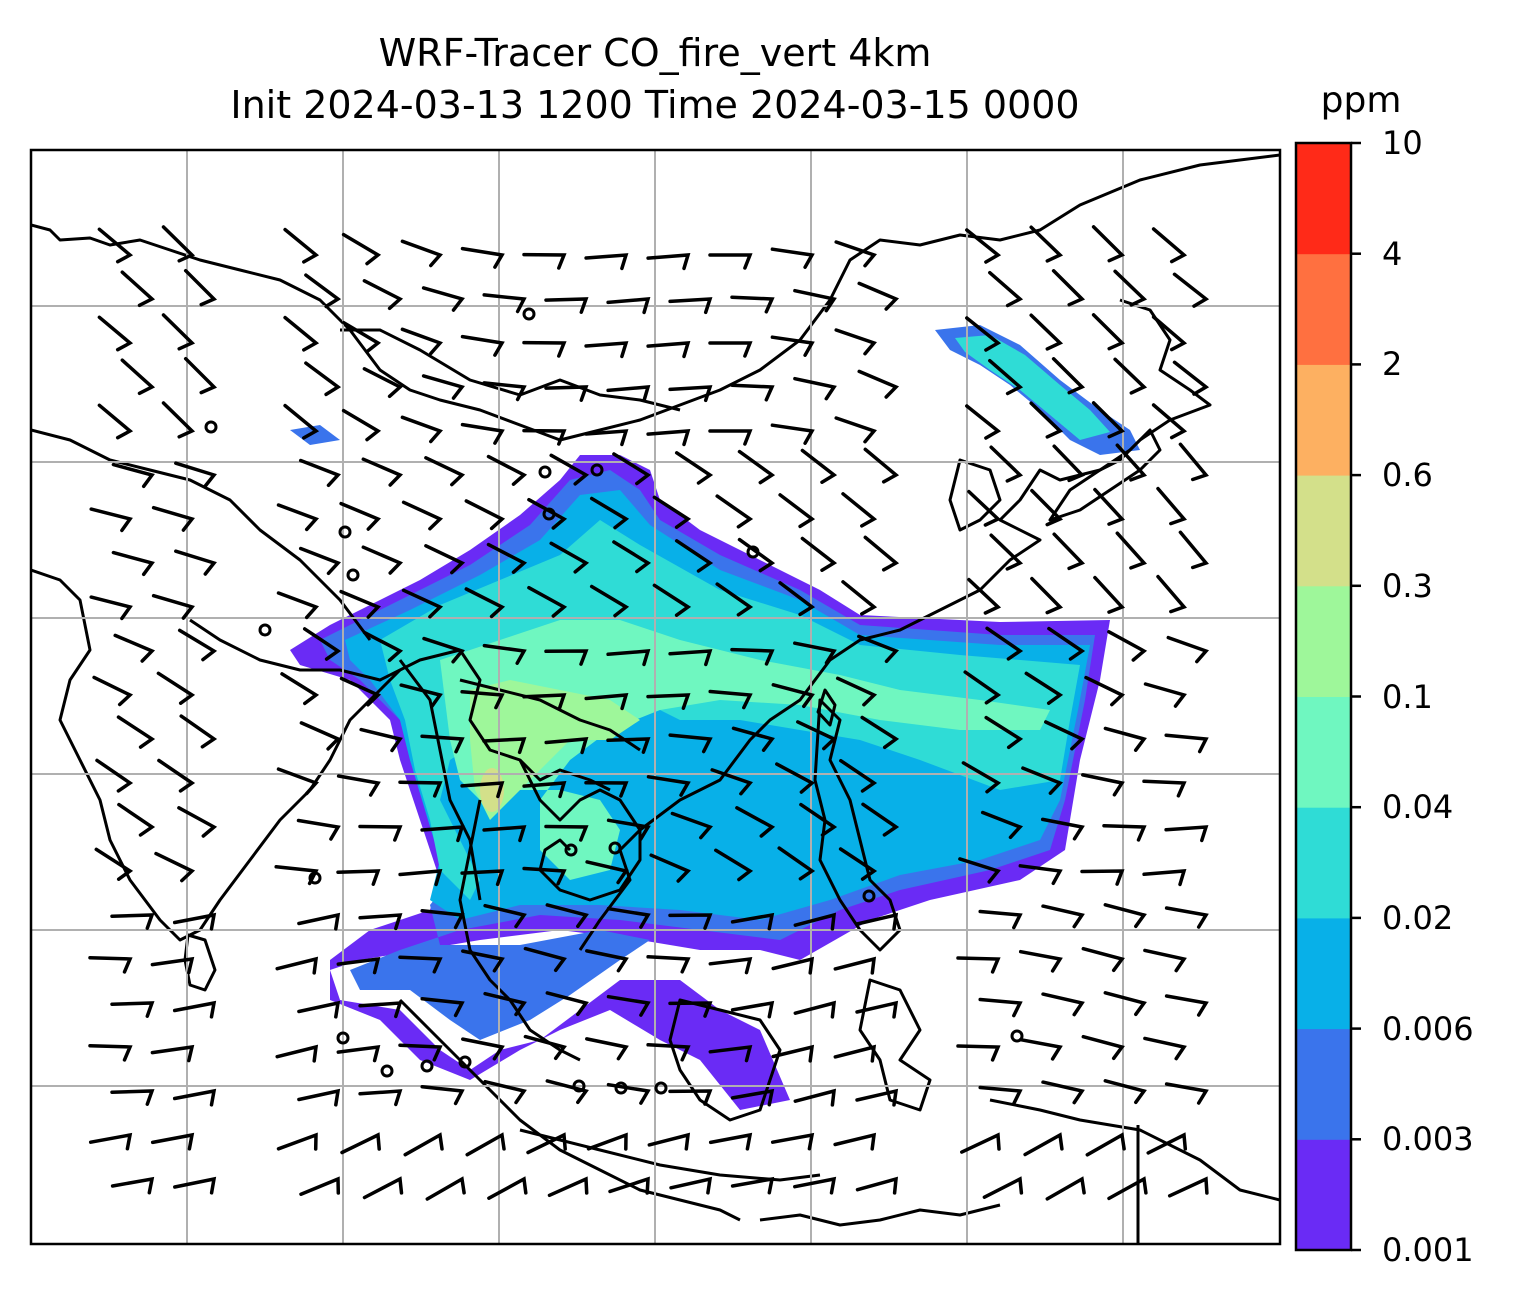  I want to click on coastline-india, so click(216, 755).